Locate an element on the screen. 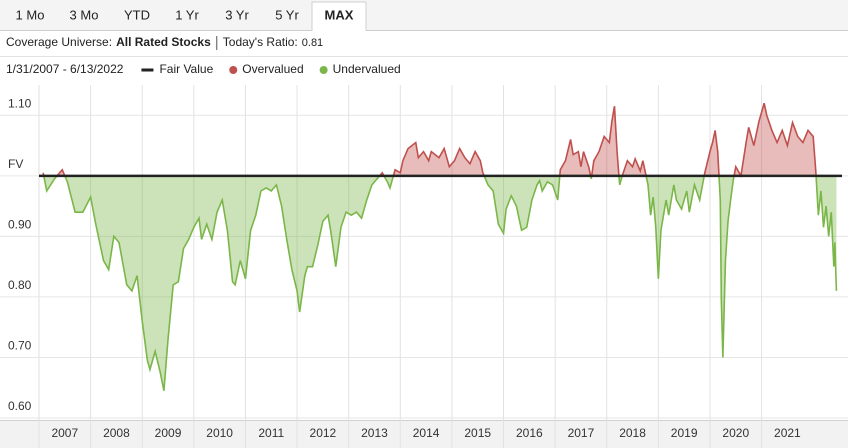 The width and height of the screenshot is (848, 448). x-tick-label: 2011 is located at coordinates (271, 433).